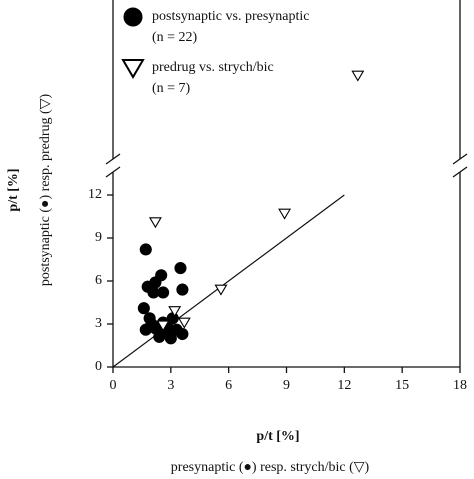 Image resolution: width=474 pixels, height=479 pixels. Describe the element at coordinates (175, 37) in the screenshot. I see `legend-note: (n = 22)` at that location.